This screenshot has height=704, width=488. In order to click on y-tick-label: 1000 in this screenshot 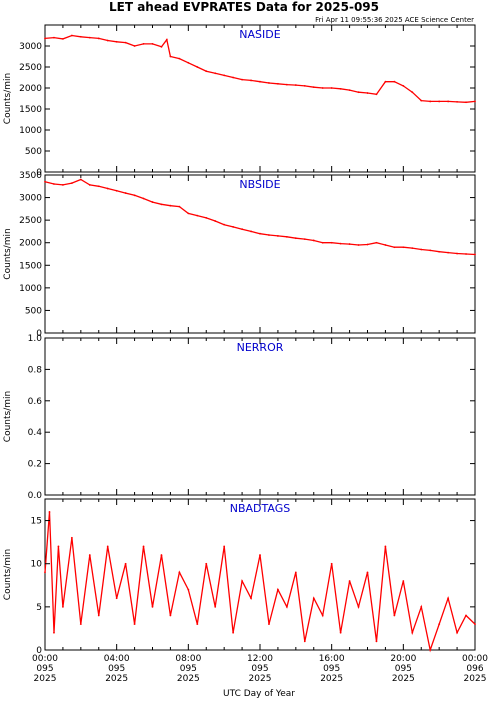, I will do `click(30, 131)`.